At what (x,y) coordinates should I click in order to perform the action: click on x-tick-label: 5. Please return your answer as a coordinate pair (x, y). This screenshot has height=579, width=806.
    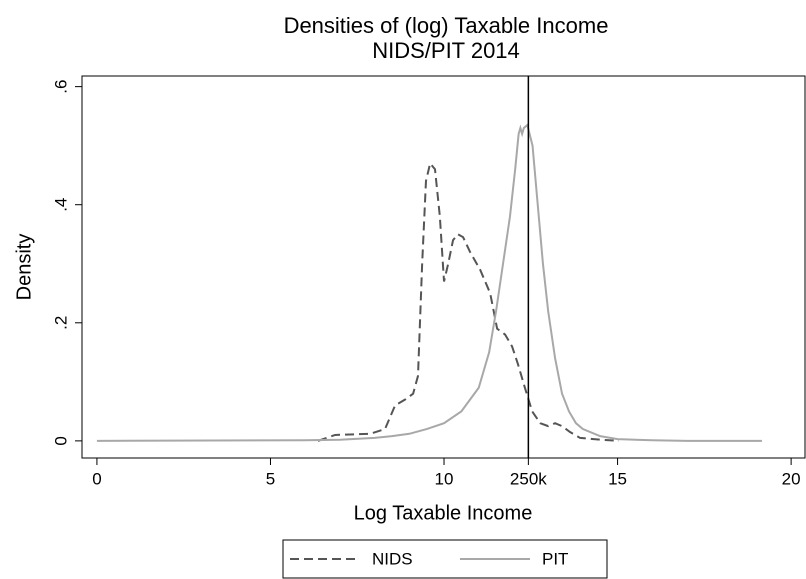
    Looking at the image, I should click on (270, 478).